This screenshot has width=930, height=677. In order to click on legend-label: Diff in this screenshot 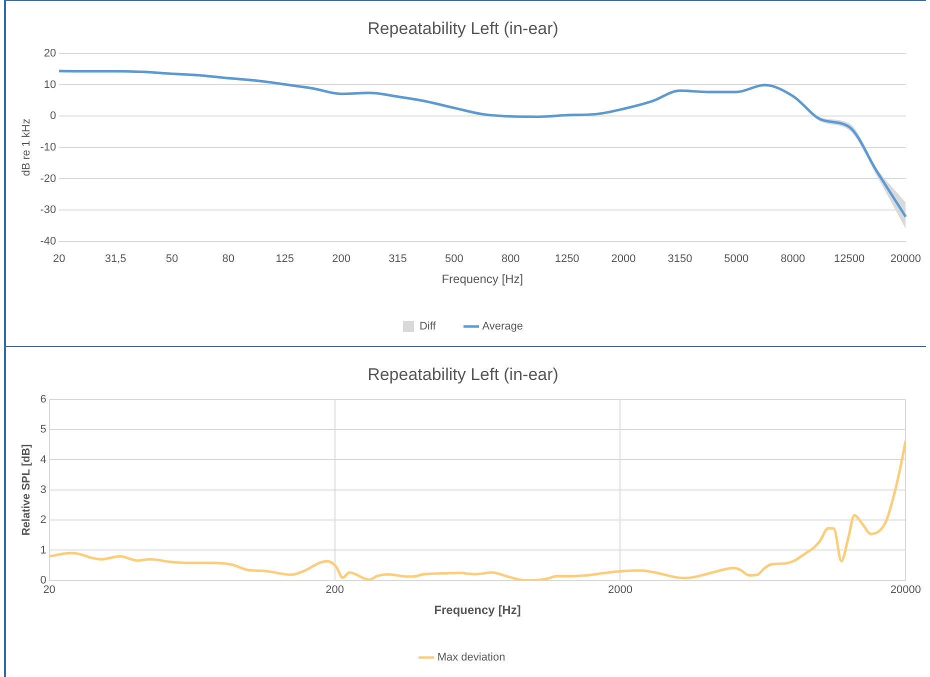, I will do `click(428, 326)`.